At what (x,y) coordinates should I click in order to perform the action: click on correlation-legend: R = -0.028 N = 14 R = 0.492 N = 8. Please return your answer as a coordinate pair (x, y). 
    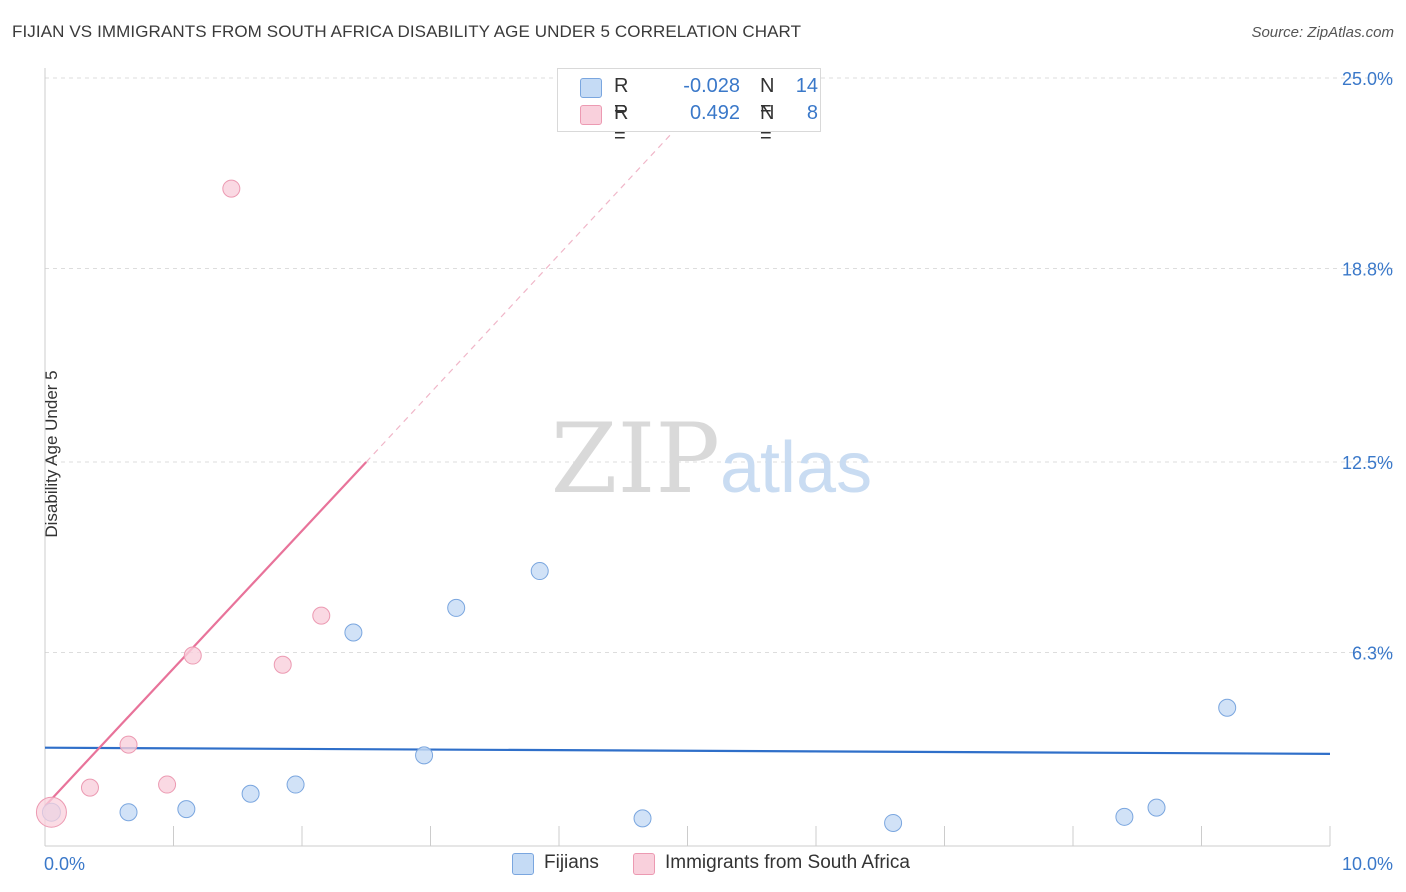
    Looking at the image, I should click on (689, 107).